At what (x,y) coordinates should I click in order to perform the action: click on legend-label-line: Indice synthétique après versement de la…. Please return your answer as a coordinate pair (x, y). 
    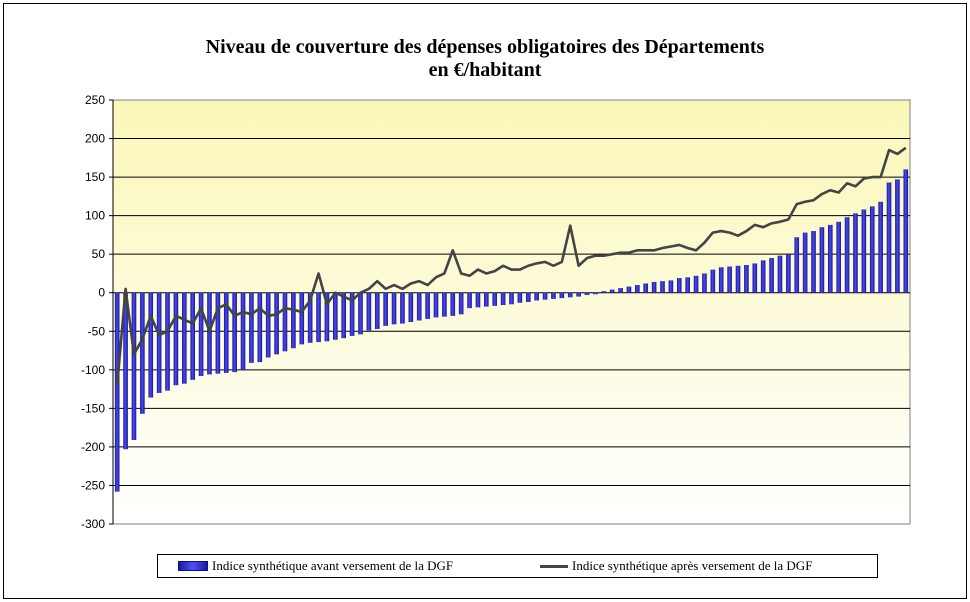
    Looking at the image, I should click on (692, 565).